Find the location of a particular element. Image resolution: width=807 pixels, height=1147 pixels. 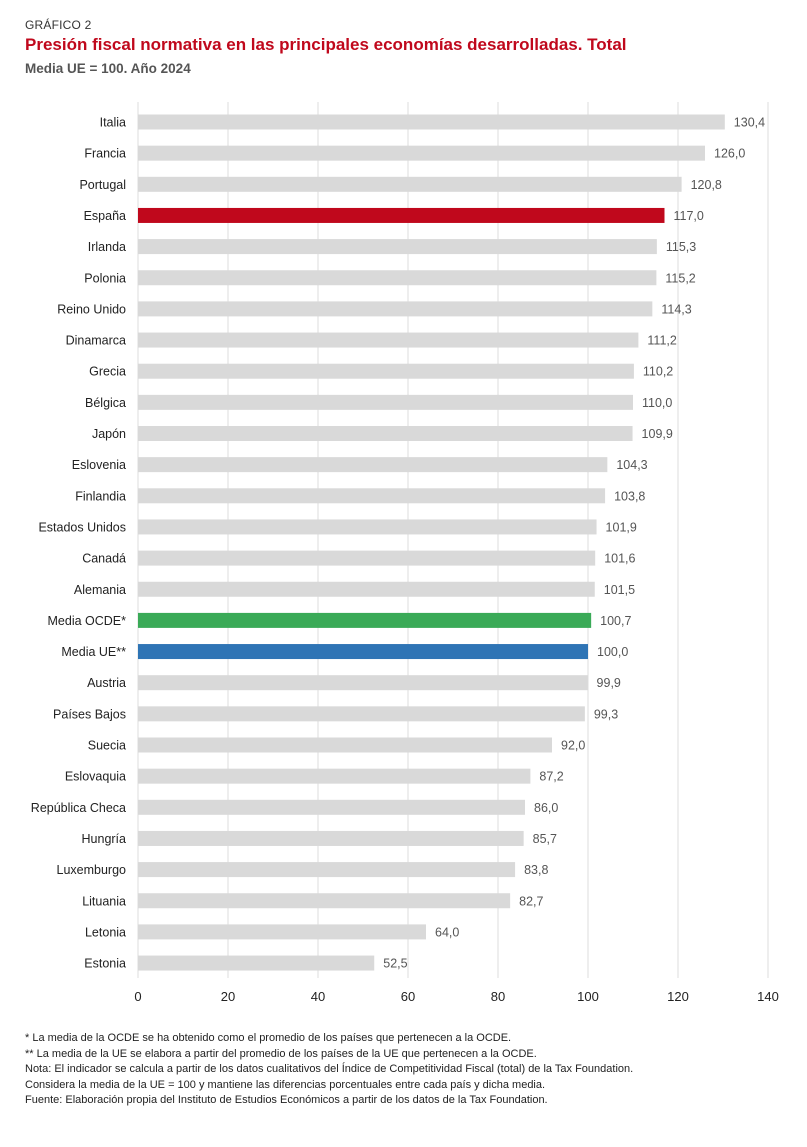

data-label: 101,6 is located at coordinates (619, 559).